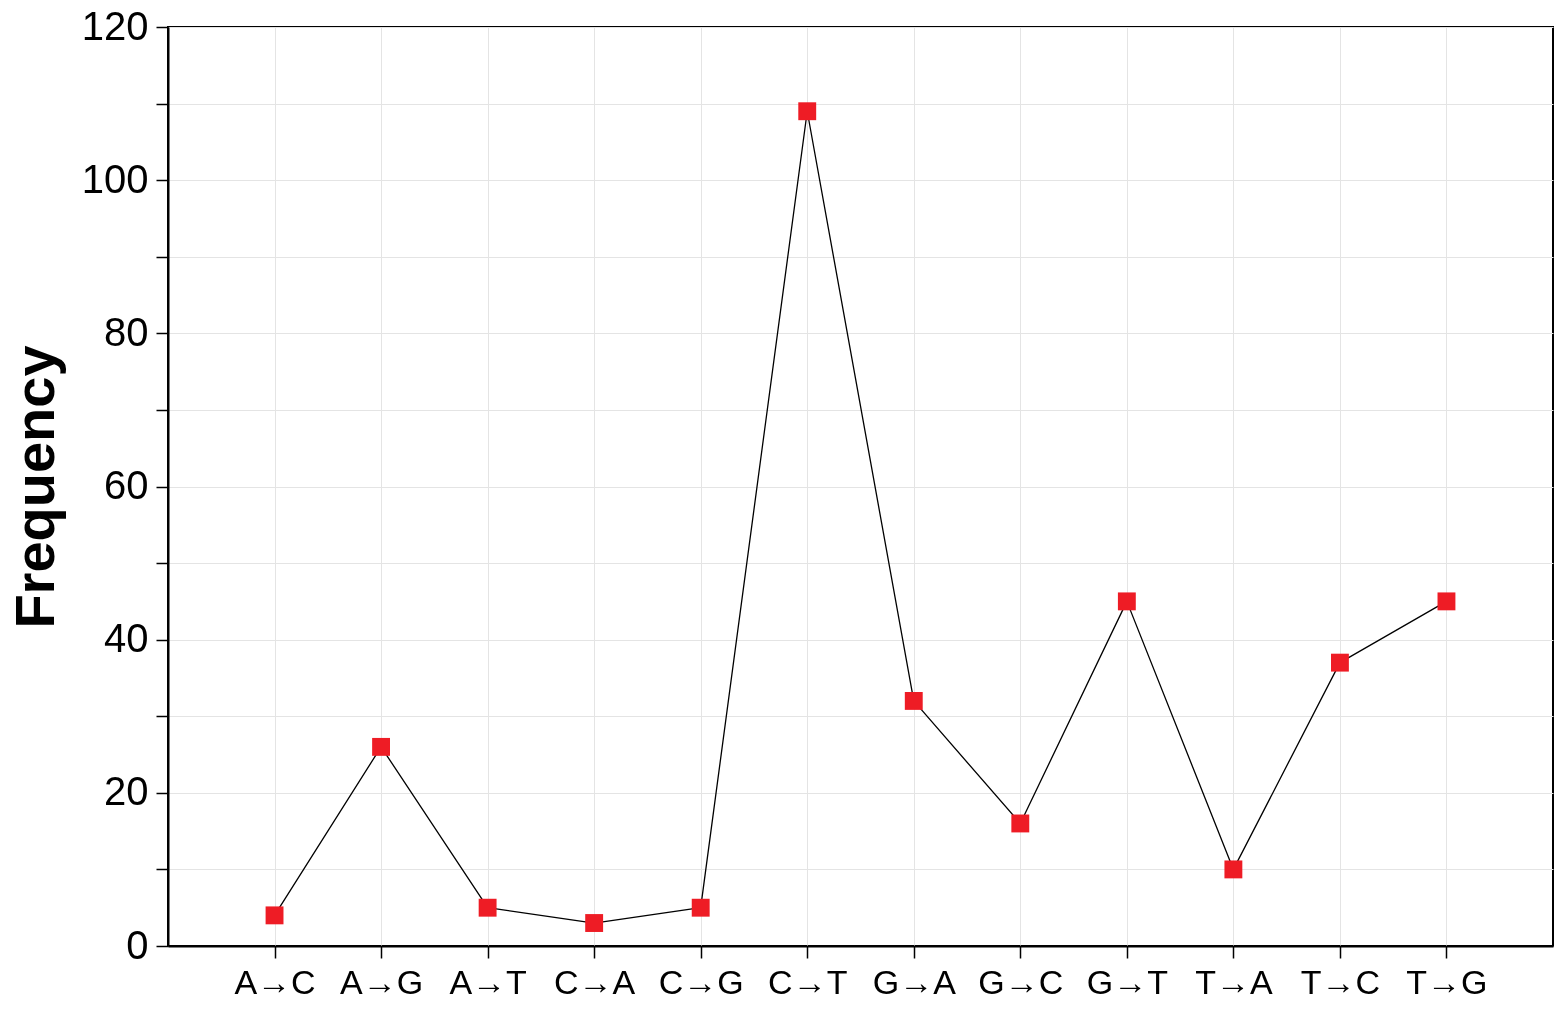  What do you see at coordinates (34, 487) in the screenshot?
I see `y-axis-title: Frequency` at bounding box center [34, 487].